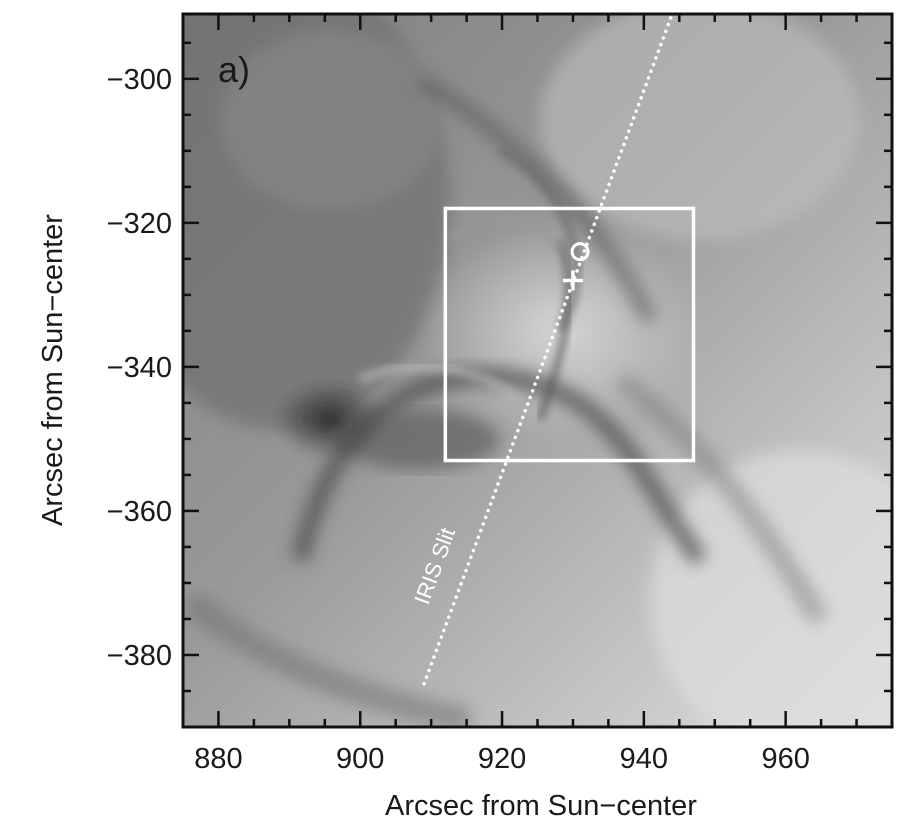 The width and height of the screenshot is (897, 822). I want to click on x-tick-label: 880, so click(218, 759).